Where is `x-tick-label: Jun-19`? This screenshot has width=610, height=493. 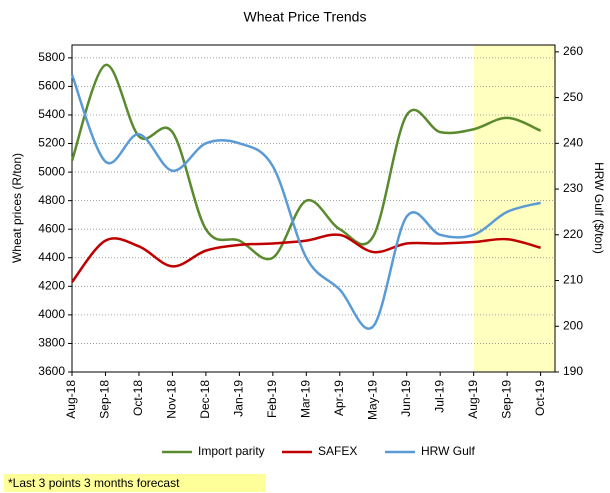 x-tick-label: Jun-19 is located at coordinates (406, 398).